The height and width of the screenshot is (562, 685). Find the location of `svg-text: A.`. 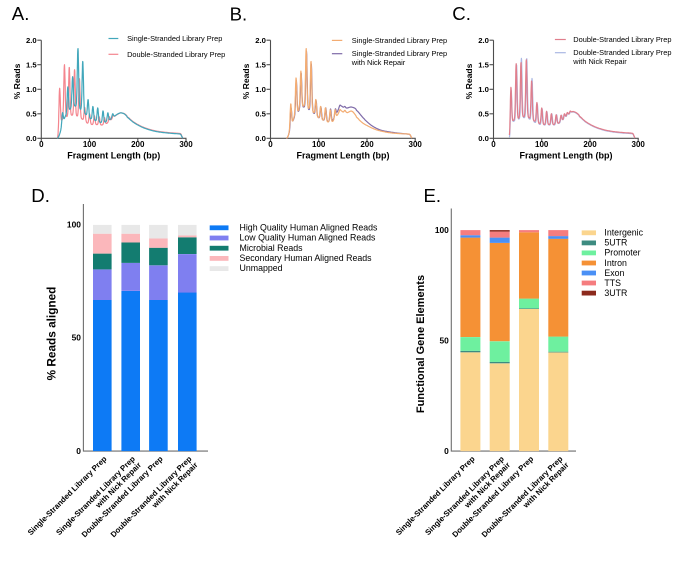

svg-text: A. is located at coordinates (21, 13).